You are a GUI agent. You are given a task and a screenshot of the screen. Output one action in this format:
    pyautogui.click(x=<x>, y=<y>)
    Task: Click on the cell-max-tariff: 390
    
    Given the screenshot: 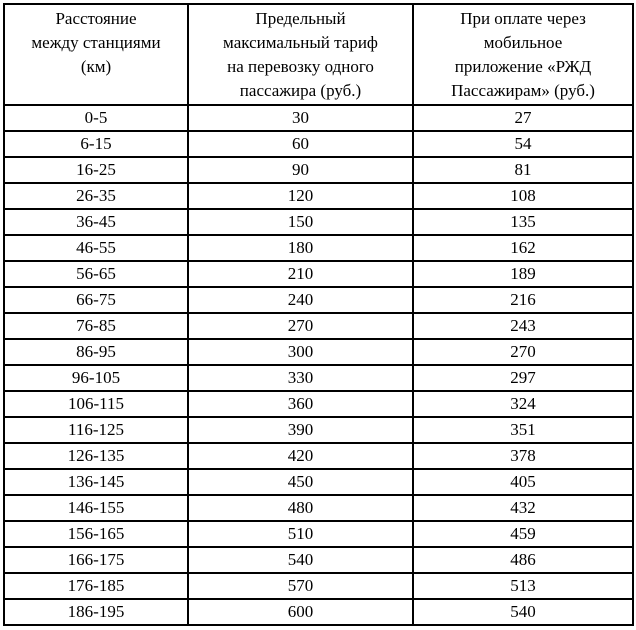 What is the action you would take?
    pyautogui.click(x=300, y=430)
    